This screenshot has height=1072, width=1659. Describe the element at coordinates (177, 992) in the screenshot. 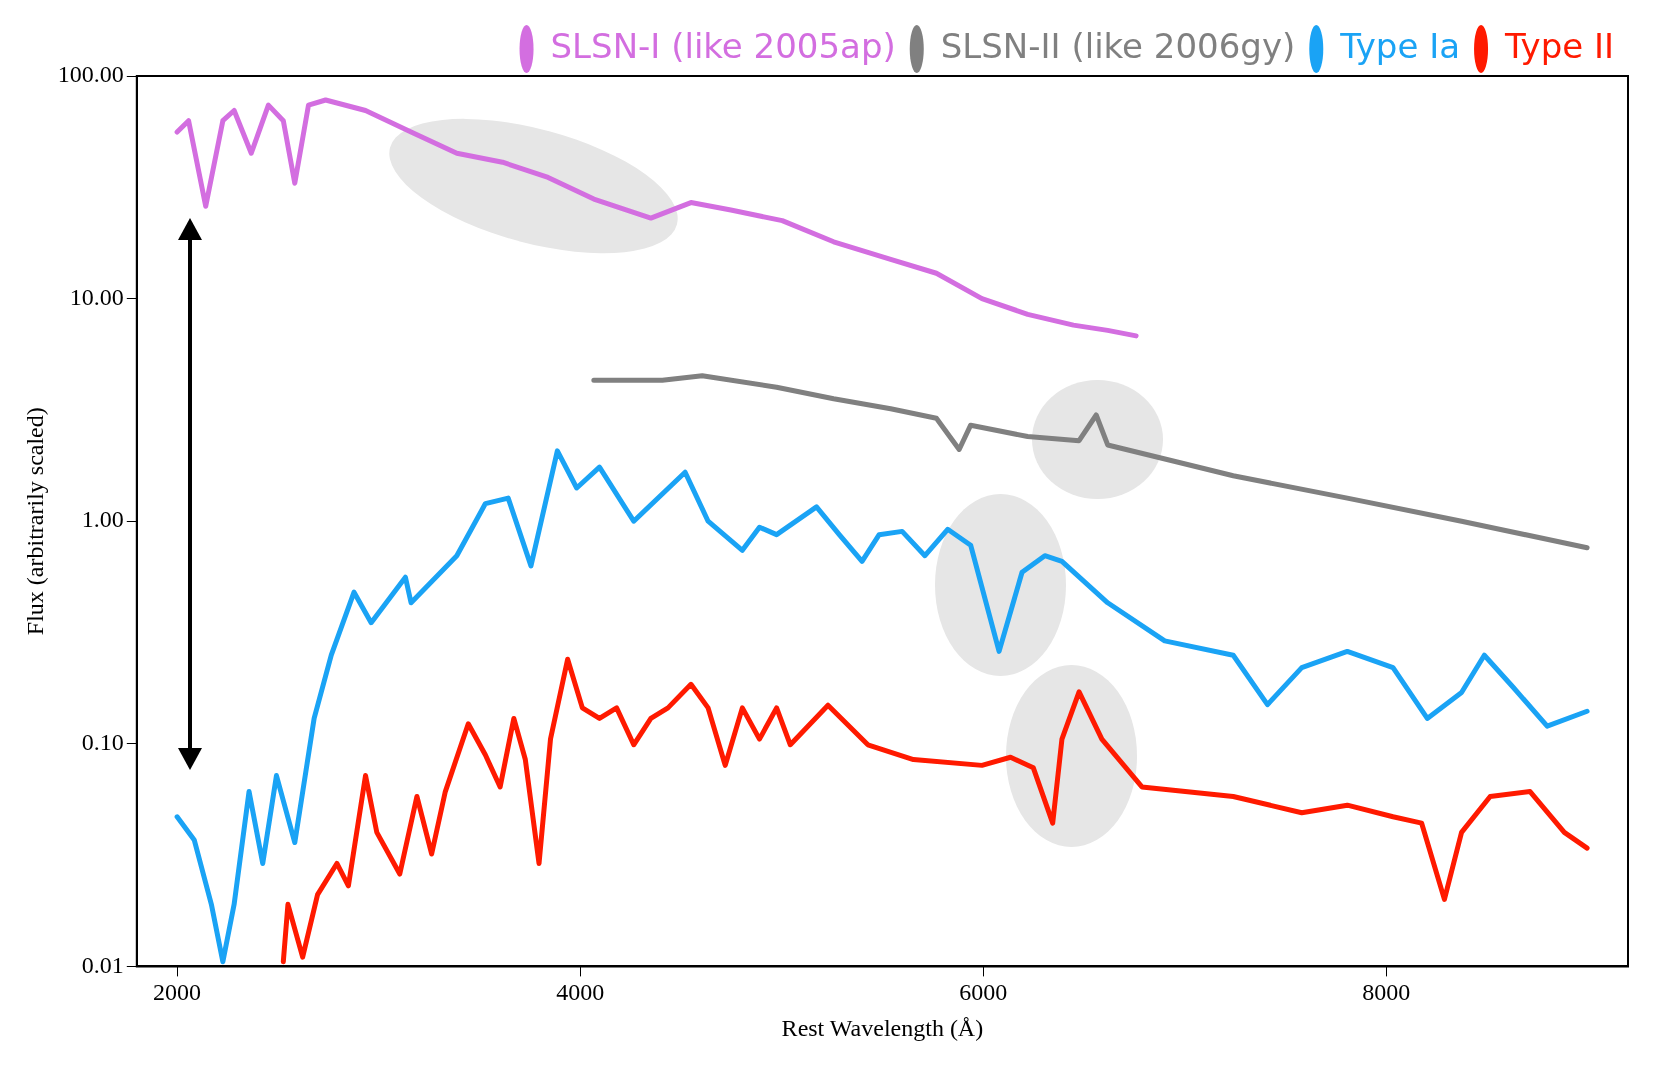

I see `x-tick-label: 2000` at that location.